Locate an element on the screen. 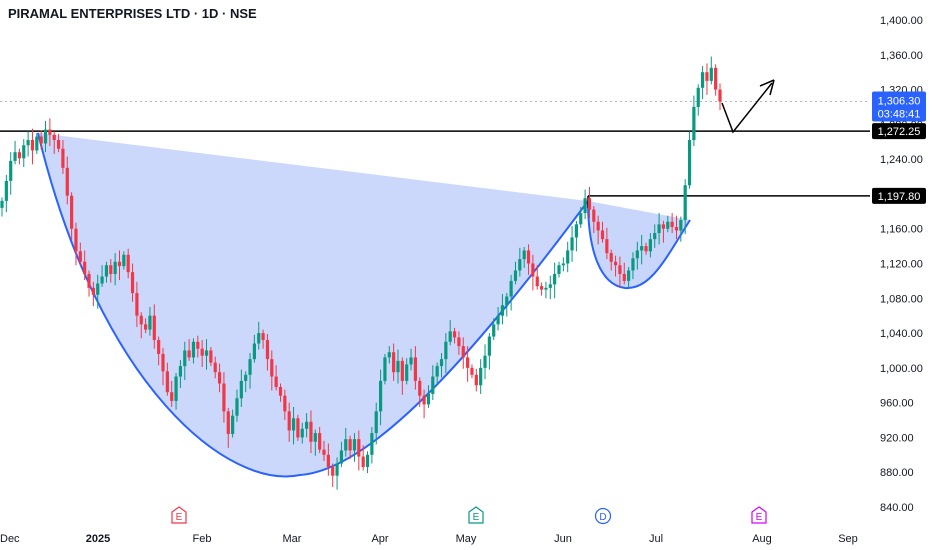 This screenshot has height=550, width=932. y-tick-label: 840.00 is located at coordinates (897, 508).